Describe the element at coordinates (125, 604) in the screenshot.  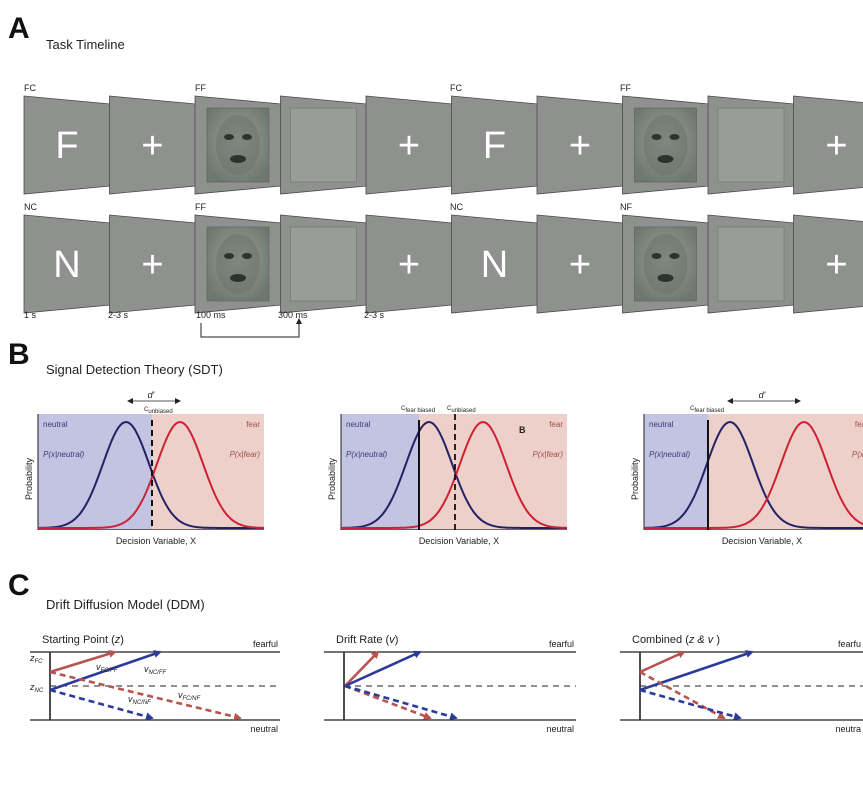
I see `panel-c-title: Drift Diffusion Model (DDM)` at that location.